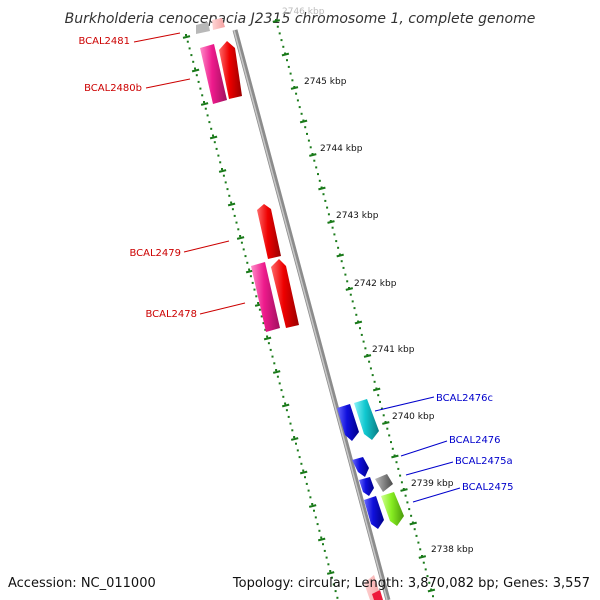 This screenshot has width=600, height=600. What do you see at coordinates (375, 284) in the screenshot?
I see `kbp-label: 2742 kbp` at bounding box center [375, 284].